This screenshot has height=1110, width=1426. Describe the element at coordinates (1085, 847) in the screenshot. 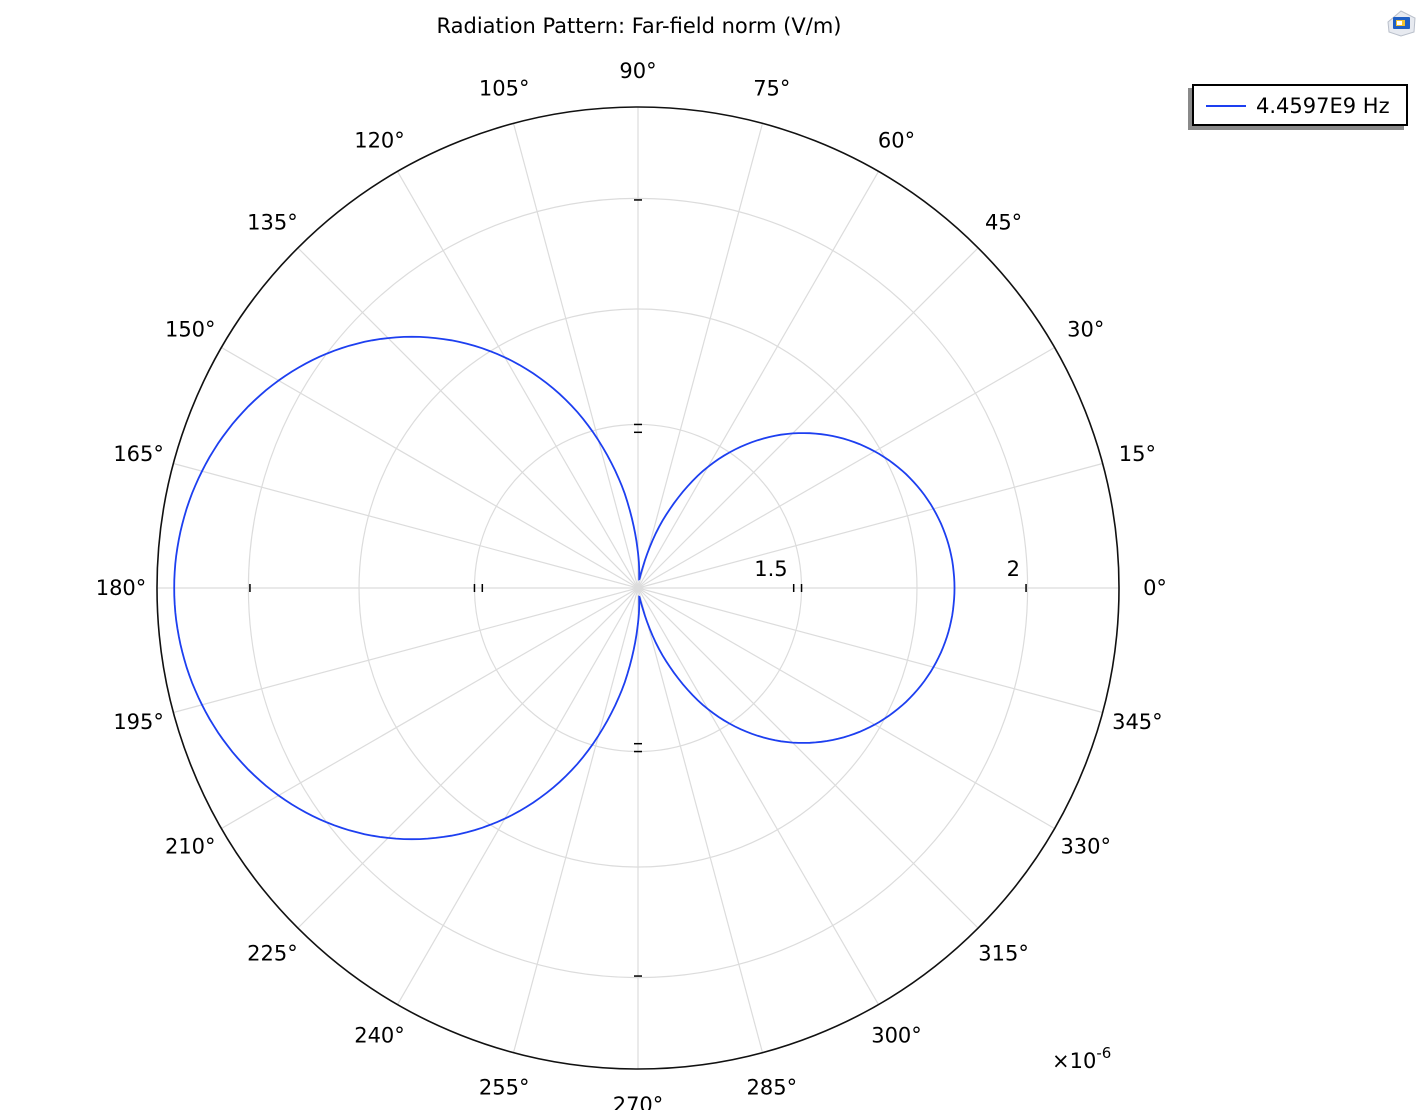

I see `angle-label-330: 330°` at that location.